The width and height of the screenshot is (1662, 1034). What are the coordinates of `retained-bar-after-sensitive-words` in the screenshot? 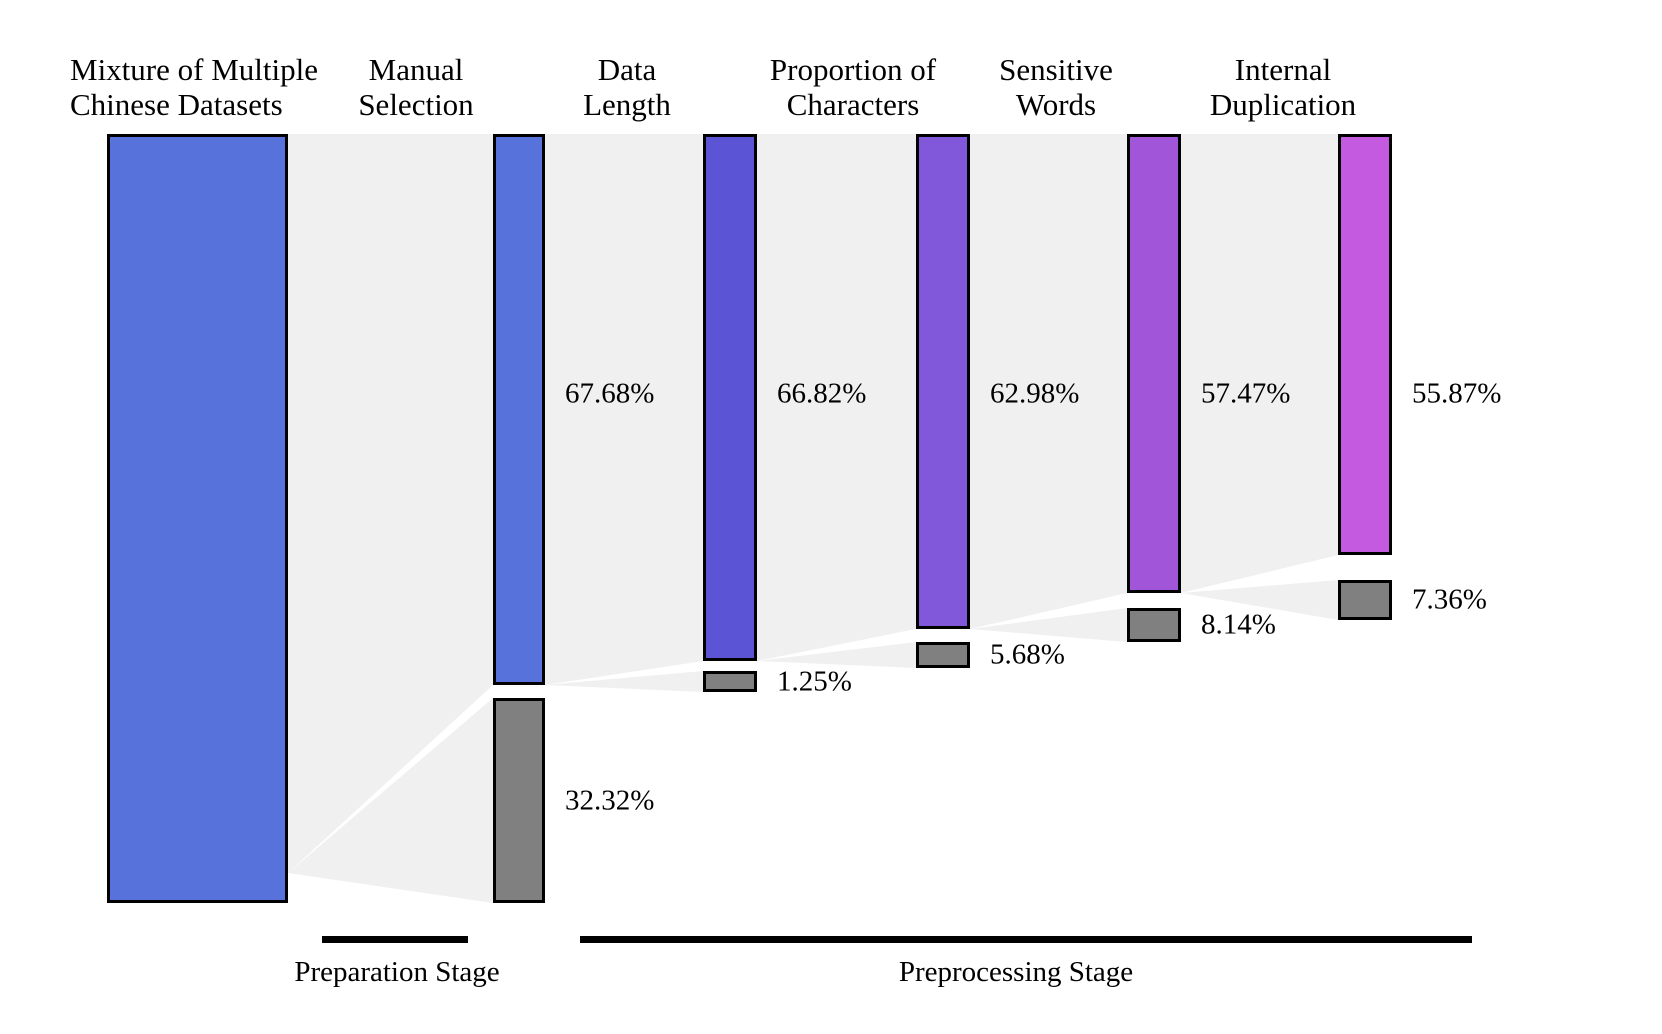 It's located at (1154, 363).